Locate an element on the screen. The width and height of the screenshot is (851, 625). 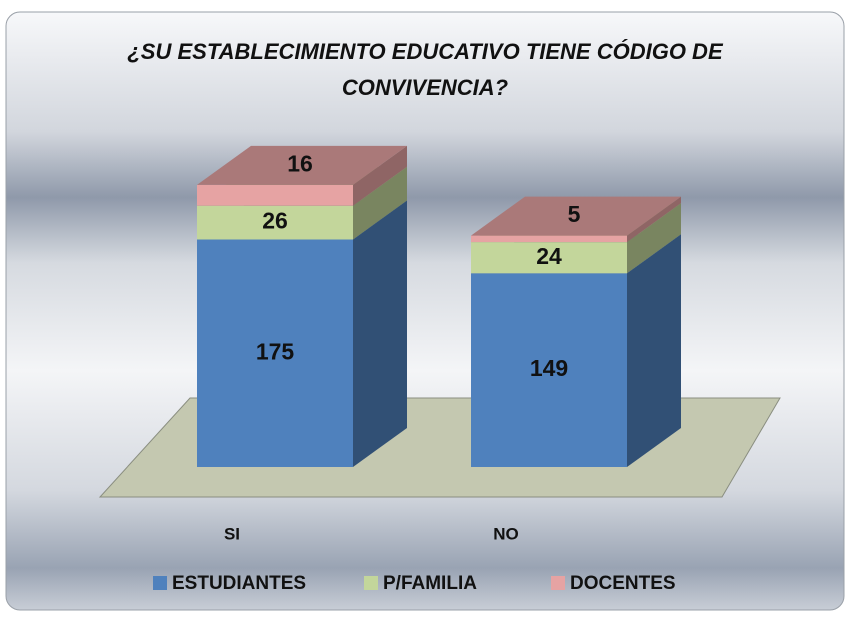
legend-label: DOCENTES is located at coordinates (623, 583).